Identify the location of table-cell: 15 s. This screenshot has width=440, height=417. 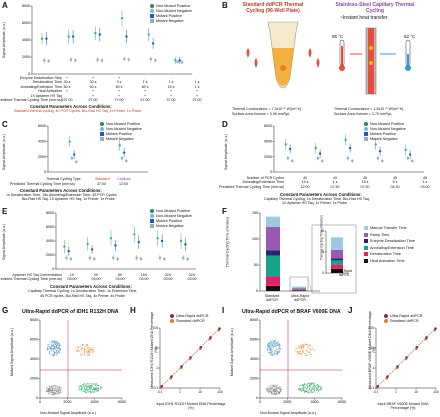
(365, 182).